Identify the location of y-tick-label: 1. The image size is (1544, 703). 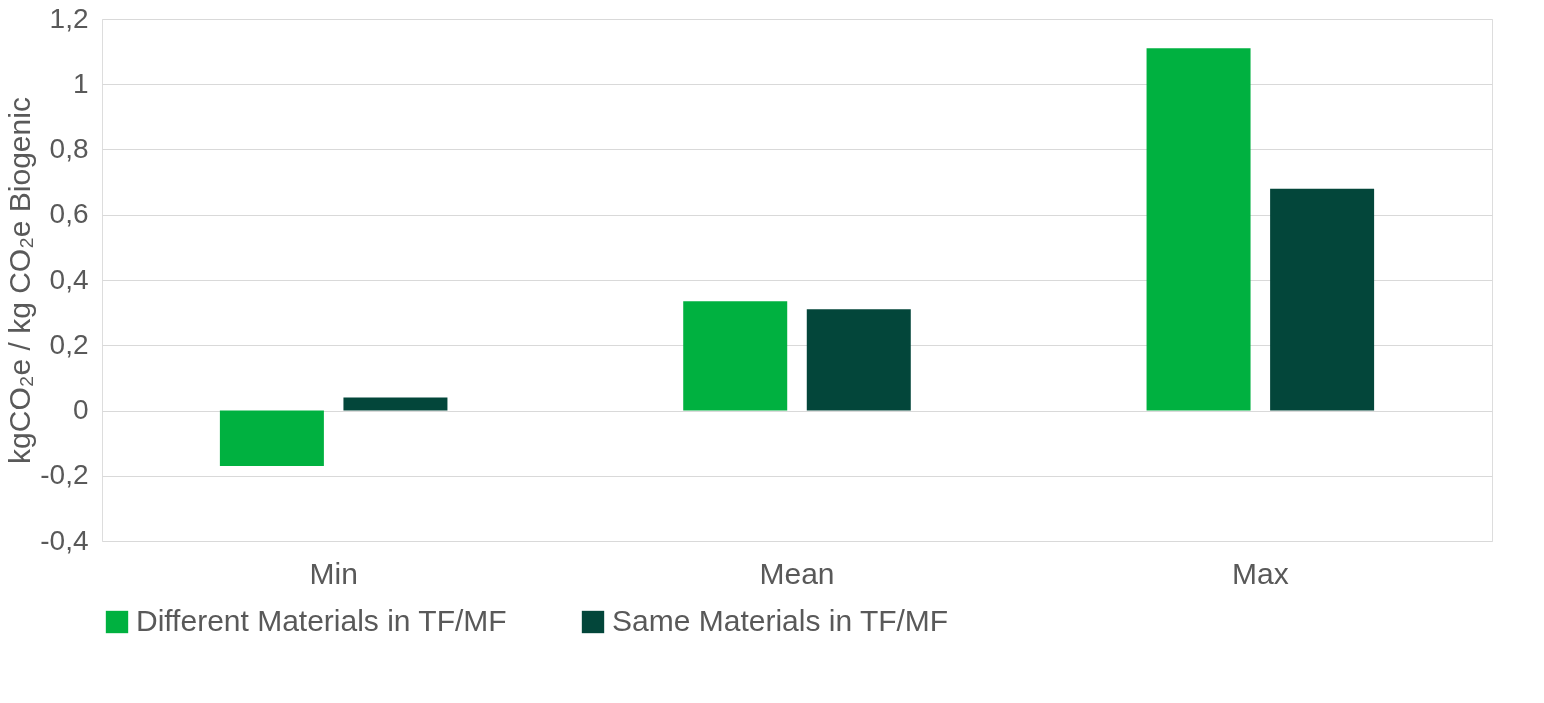
(80, 83).